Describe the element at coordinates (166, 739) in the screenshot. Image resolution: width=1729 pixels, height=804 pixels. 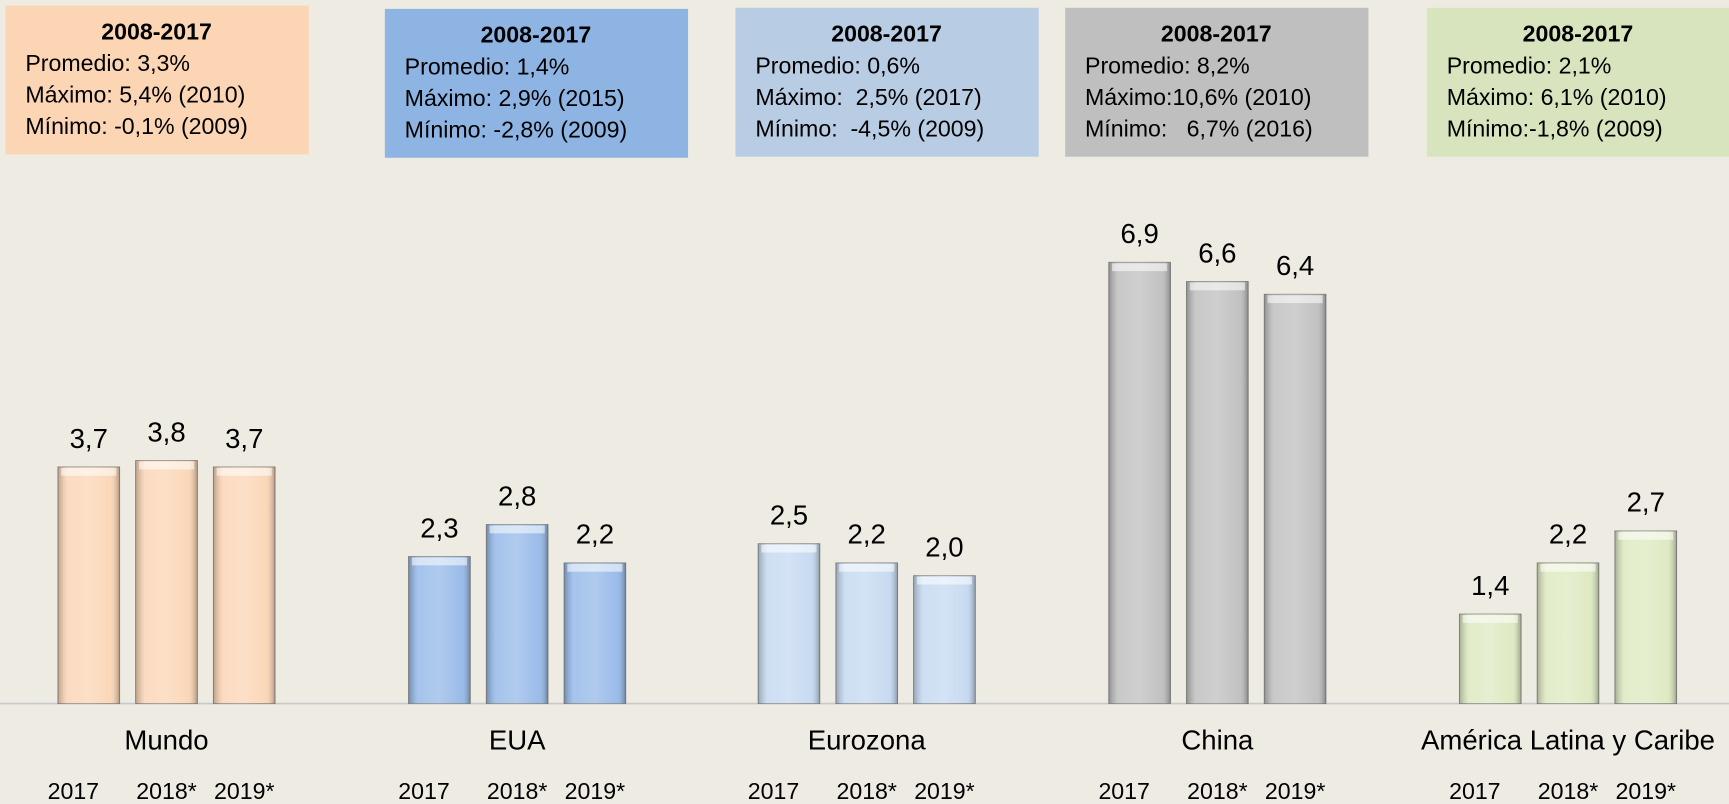
I see `category-label: Mundo` at that location.